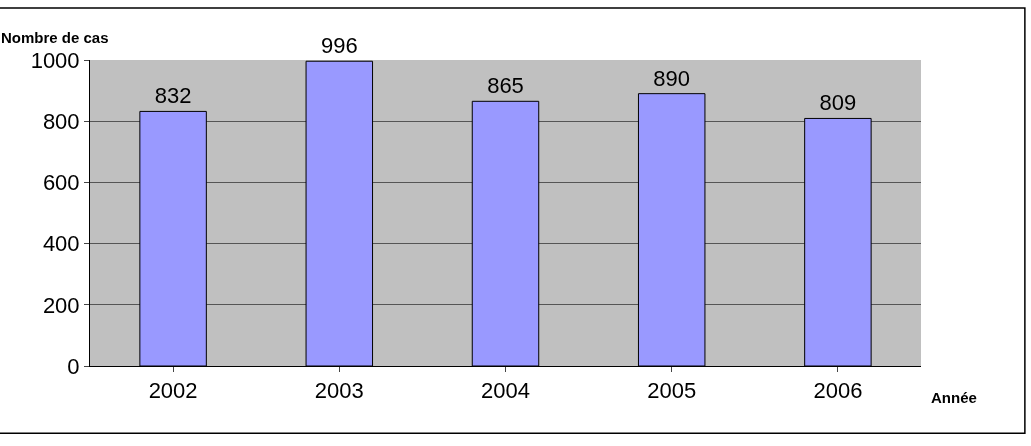  Describe the element at coordinates (61, 244) in the screenshot. I see `y-tick-label: 400` at that location.